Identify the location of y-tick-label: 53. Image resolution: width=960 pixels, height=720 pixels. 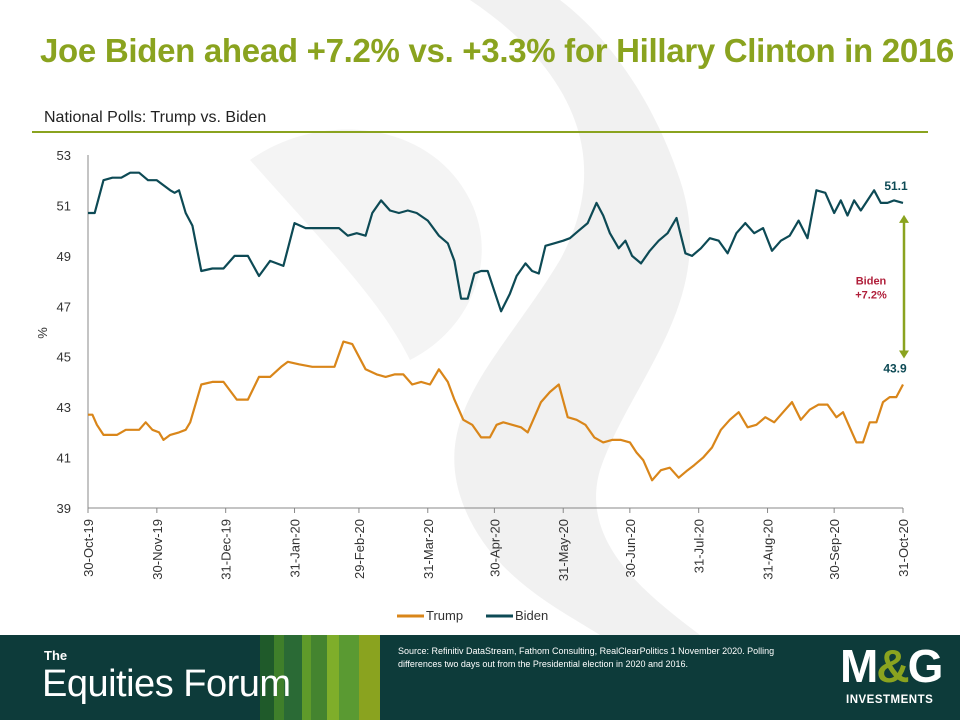
(64, 155).